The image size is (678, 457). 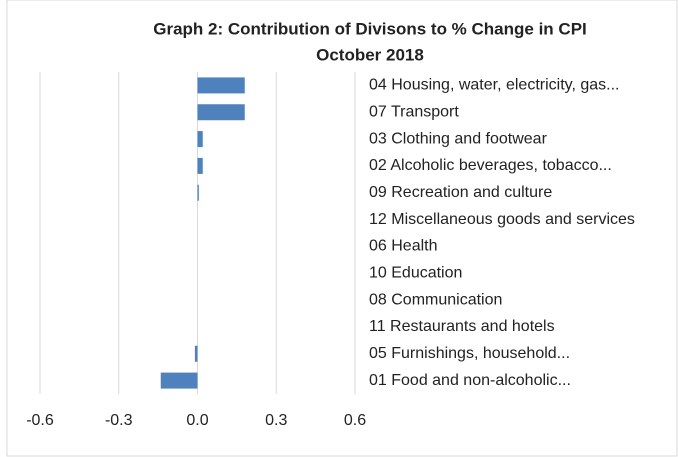 I want to click on y-category-label: 12 Miscellaneous goods and services, so click(x=502, y=219).